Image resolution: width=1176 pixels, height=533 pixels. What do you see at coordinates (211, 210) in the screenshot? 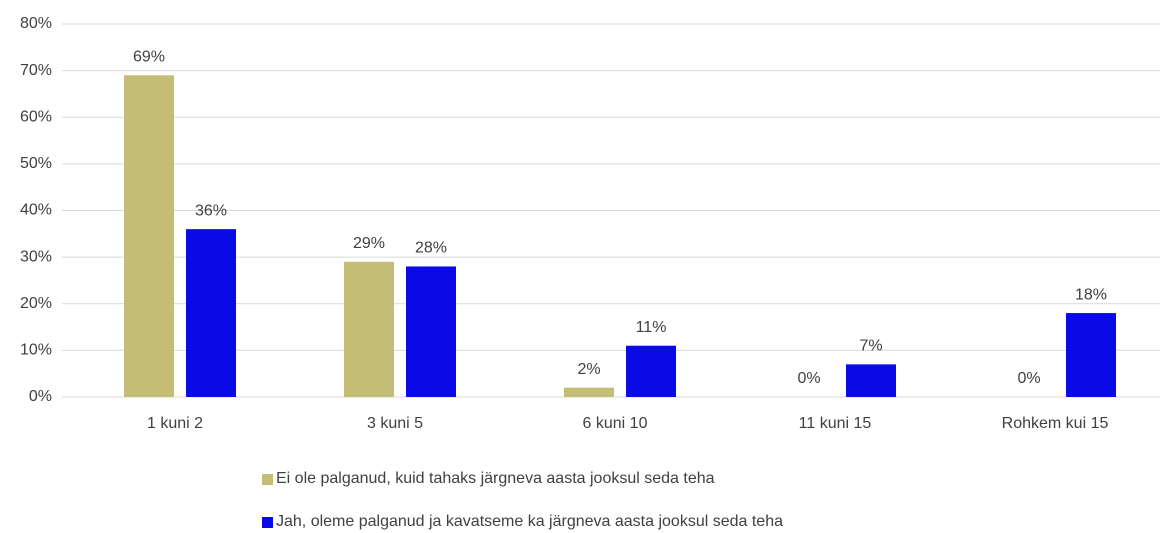
I see `data-label: 36%` at bounding box center [211, 210].